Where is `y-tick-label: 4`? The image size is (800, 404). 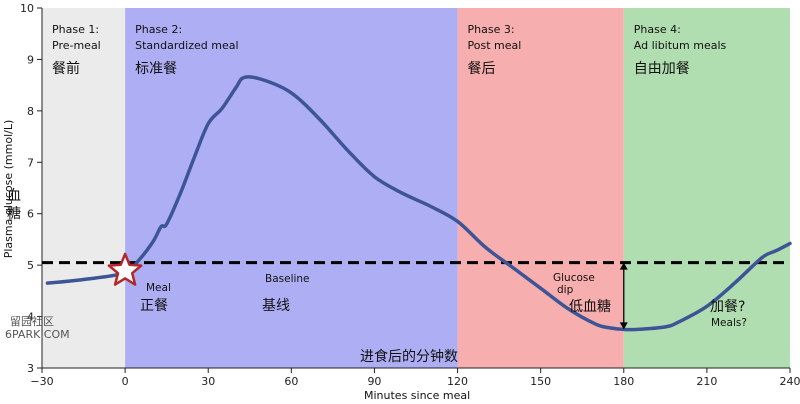
y-tick-label: 4 is located at coordinates (30, 317).